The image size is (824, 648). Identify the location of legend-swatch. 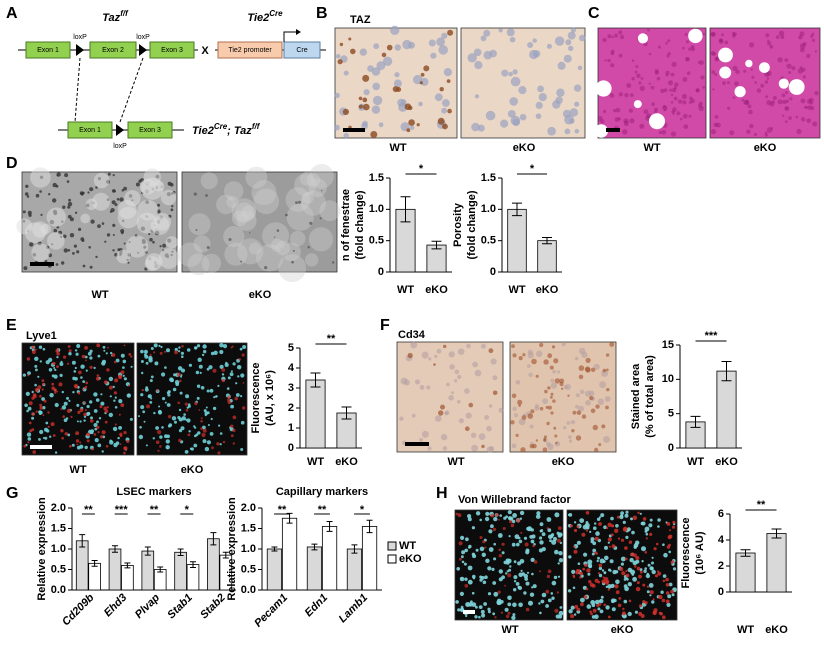
(392, 559).